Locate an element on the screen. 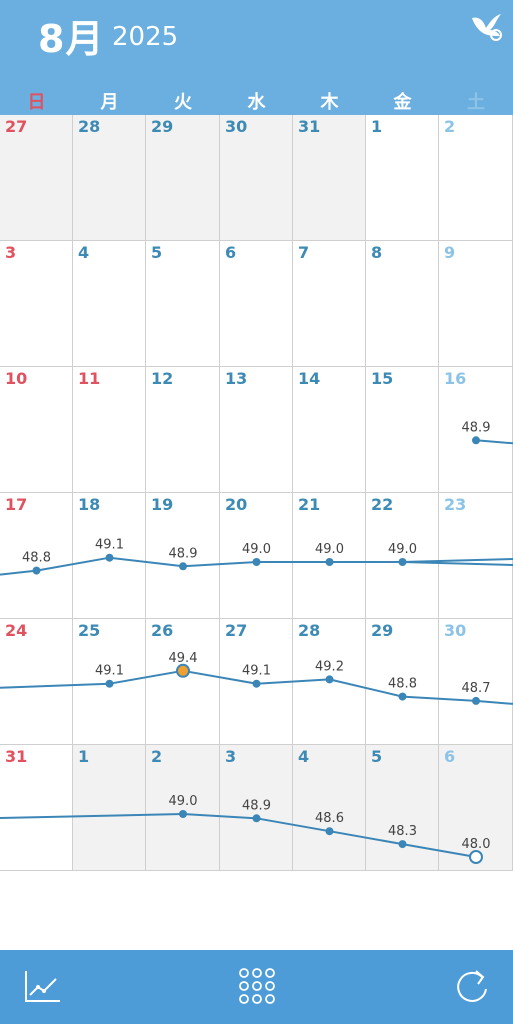 The image size is (513, 1024). day-number: 22 is located at coordinates (382, 504).